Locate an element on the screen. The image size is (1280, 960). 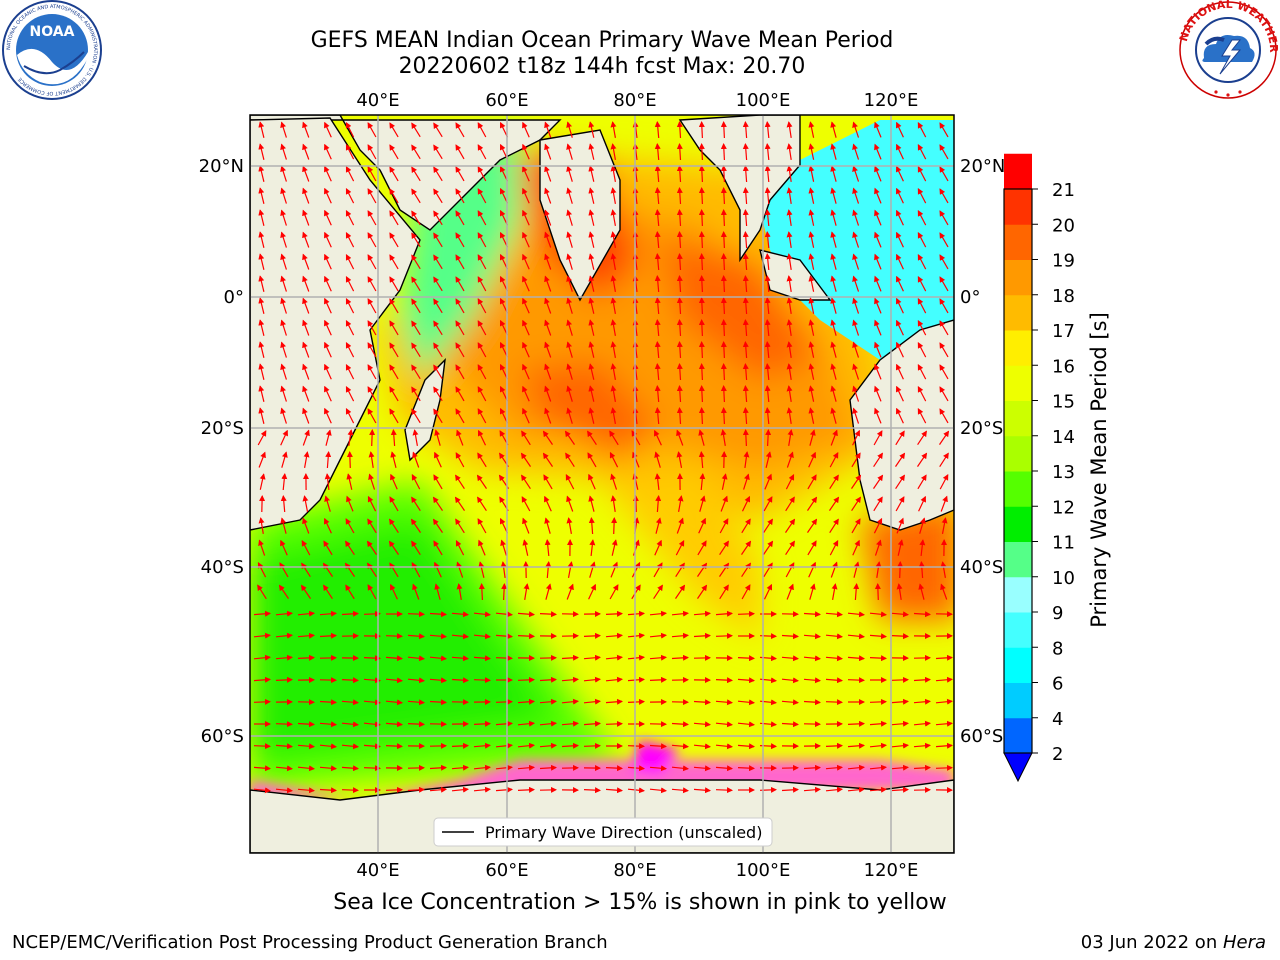
lon-label-bottom: 100°E is located at coordinates (763, 870).